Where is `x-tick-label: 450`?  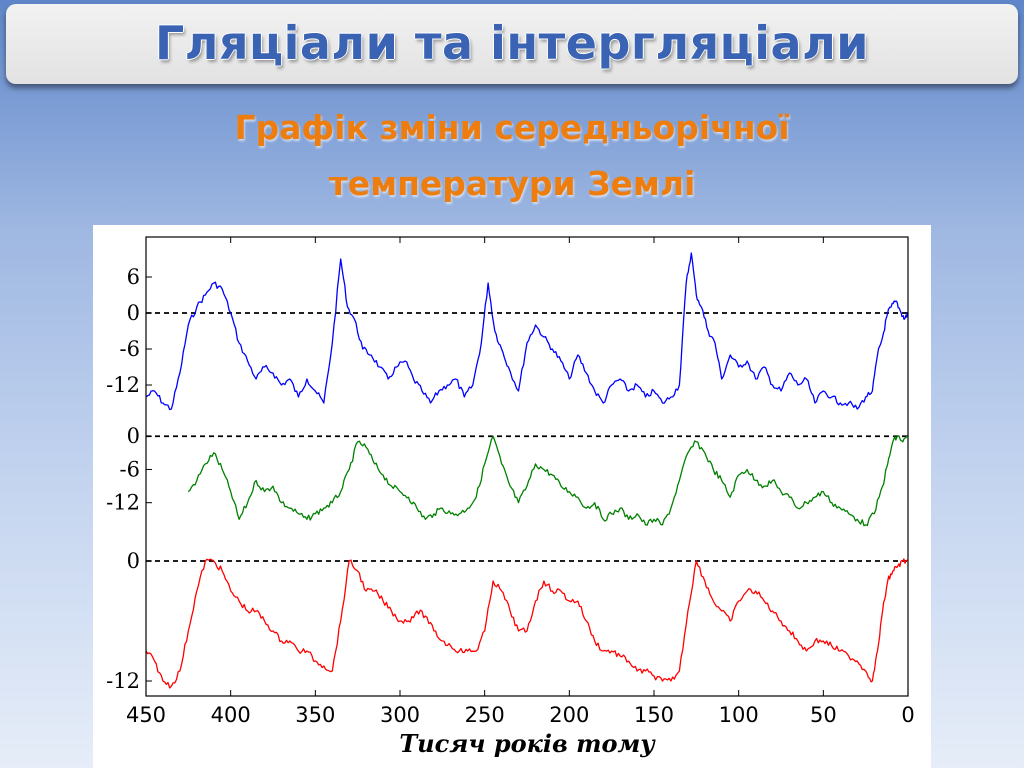 x-tick-label: 450 is located at coordinates (146, 715).